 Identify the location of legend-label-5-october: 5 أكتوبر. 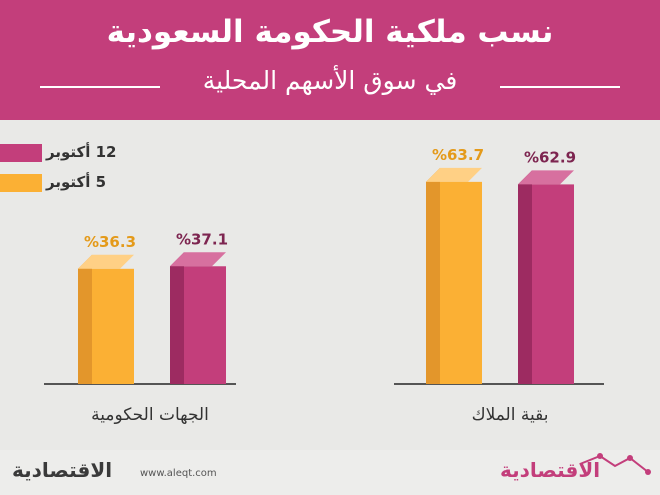
(76, 182).